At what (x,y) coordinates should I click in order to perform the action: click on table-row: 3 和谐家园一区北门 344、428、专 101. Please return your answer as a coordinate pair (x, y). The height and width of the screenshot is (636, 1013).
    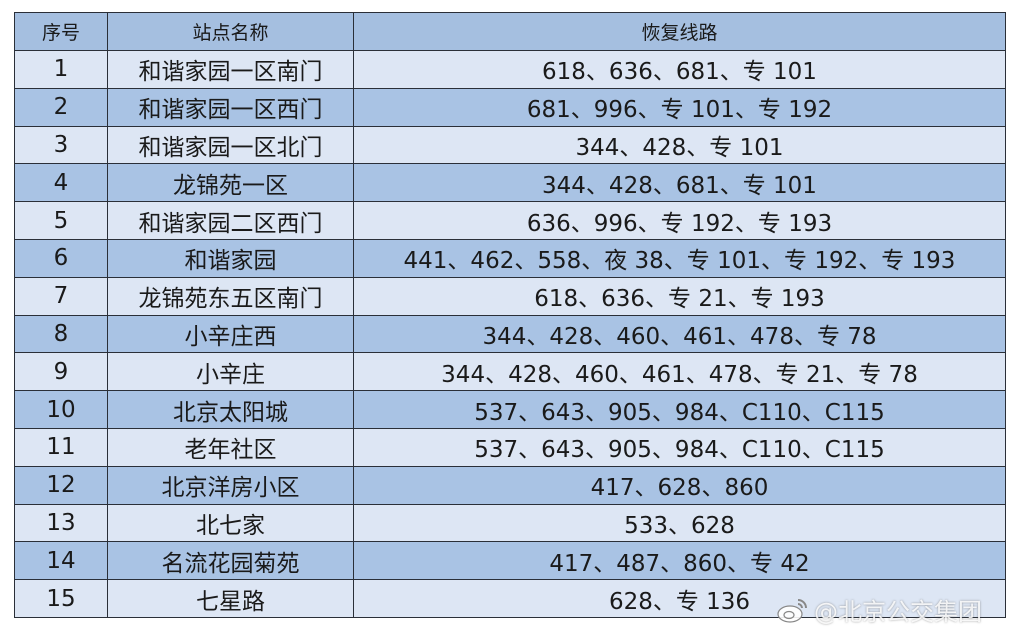
    Looking at the image, I should click on (510, 145).